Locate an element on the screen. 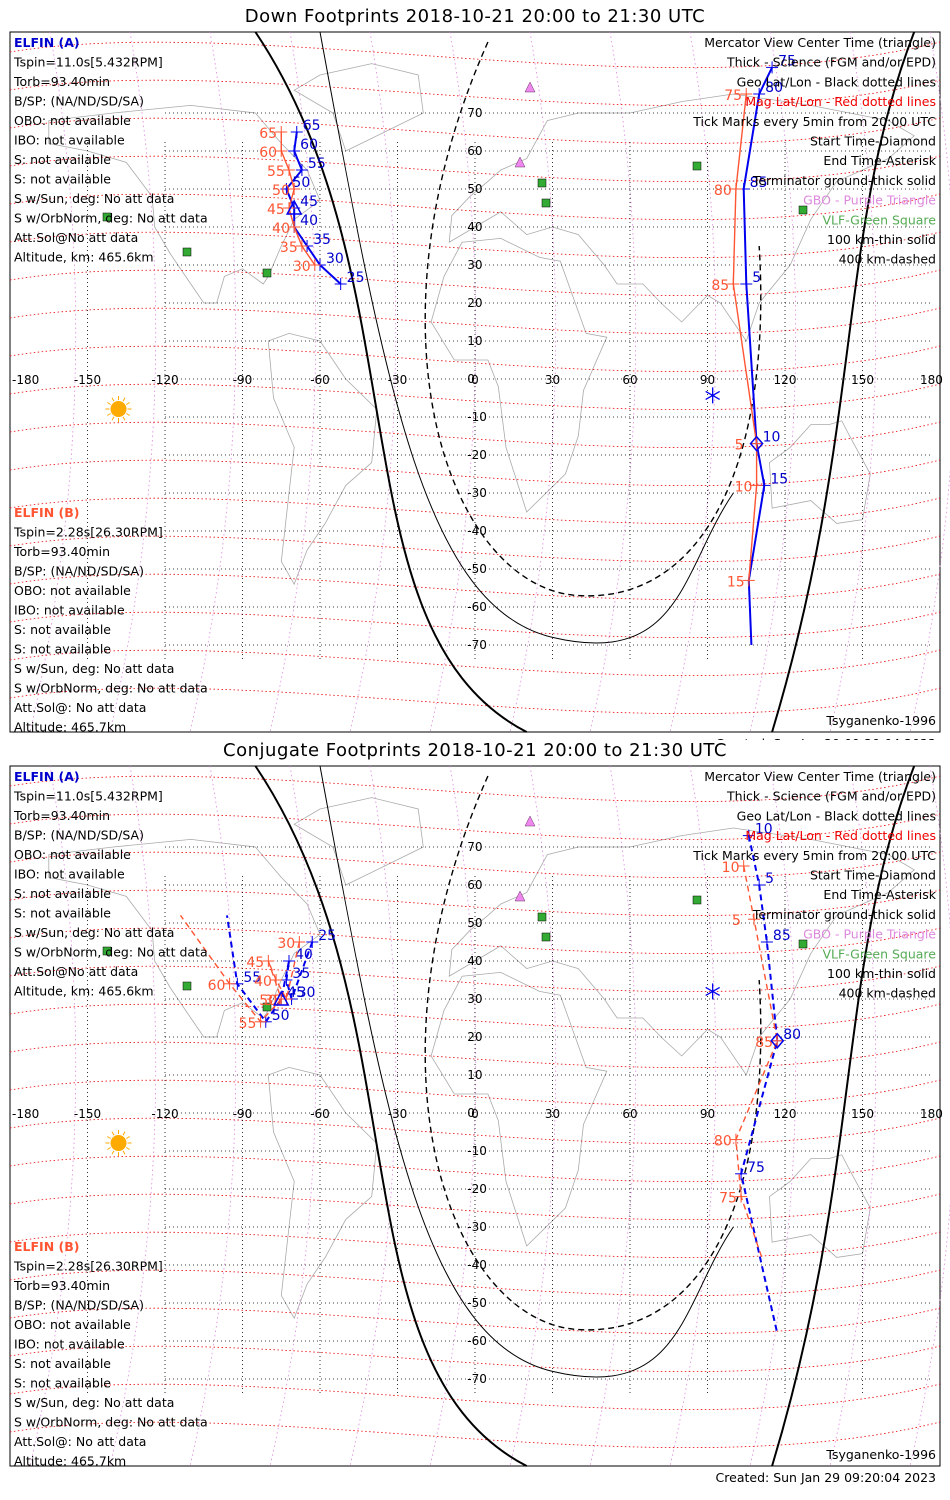 Image resolution: width=950 pixels, height=1500 pixels. lat-tick-label: 30 is located at coordinates (474, 999).